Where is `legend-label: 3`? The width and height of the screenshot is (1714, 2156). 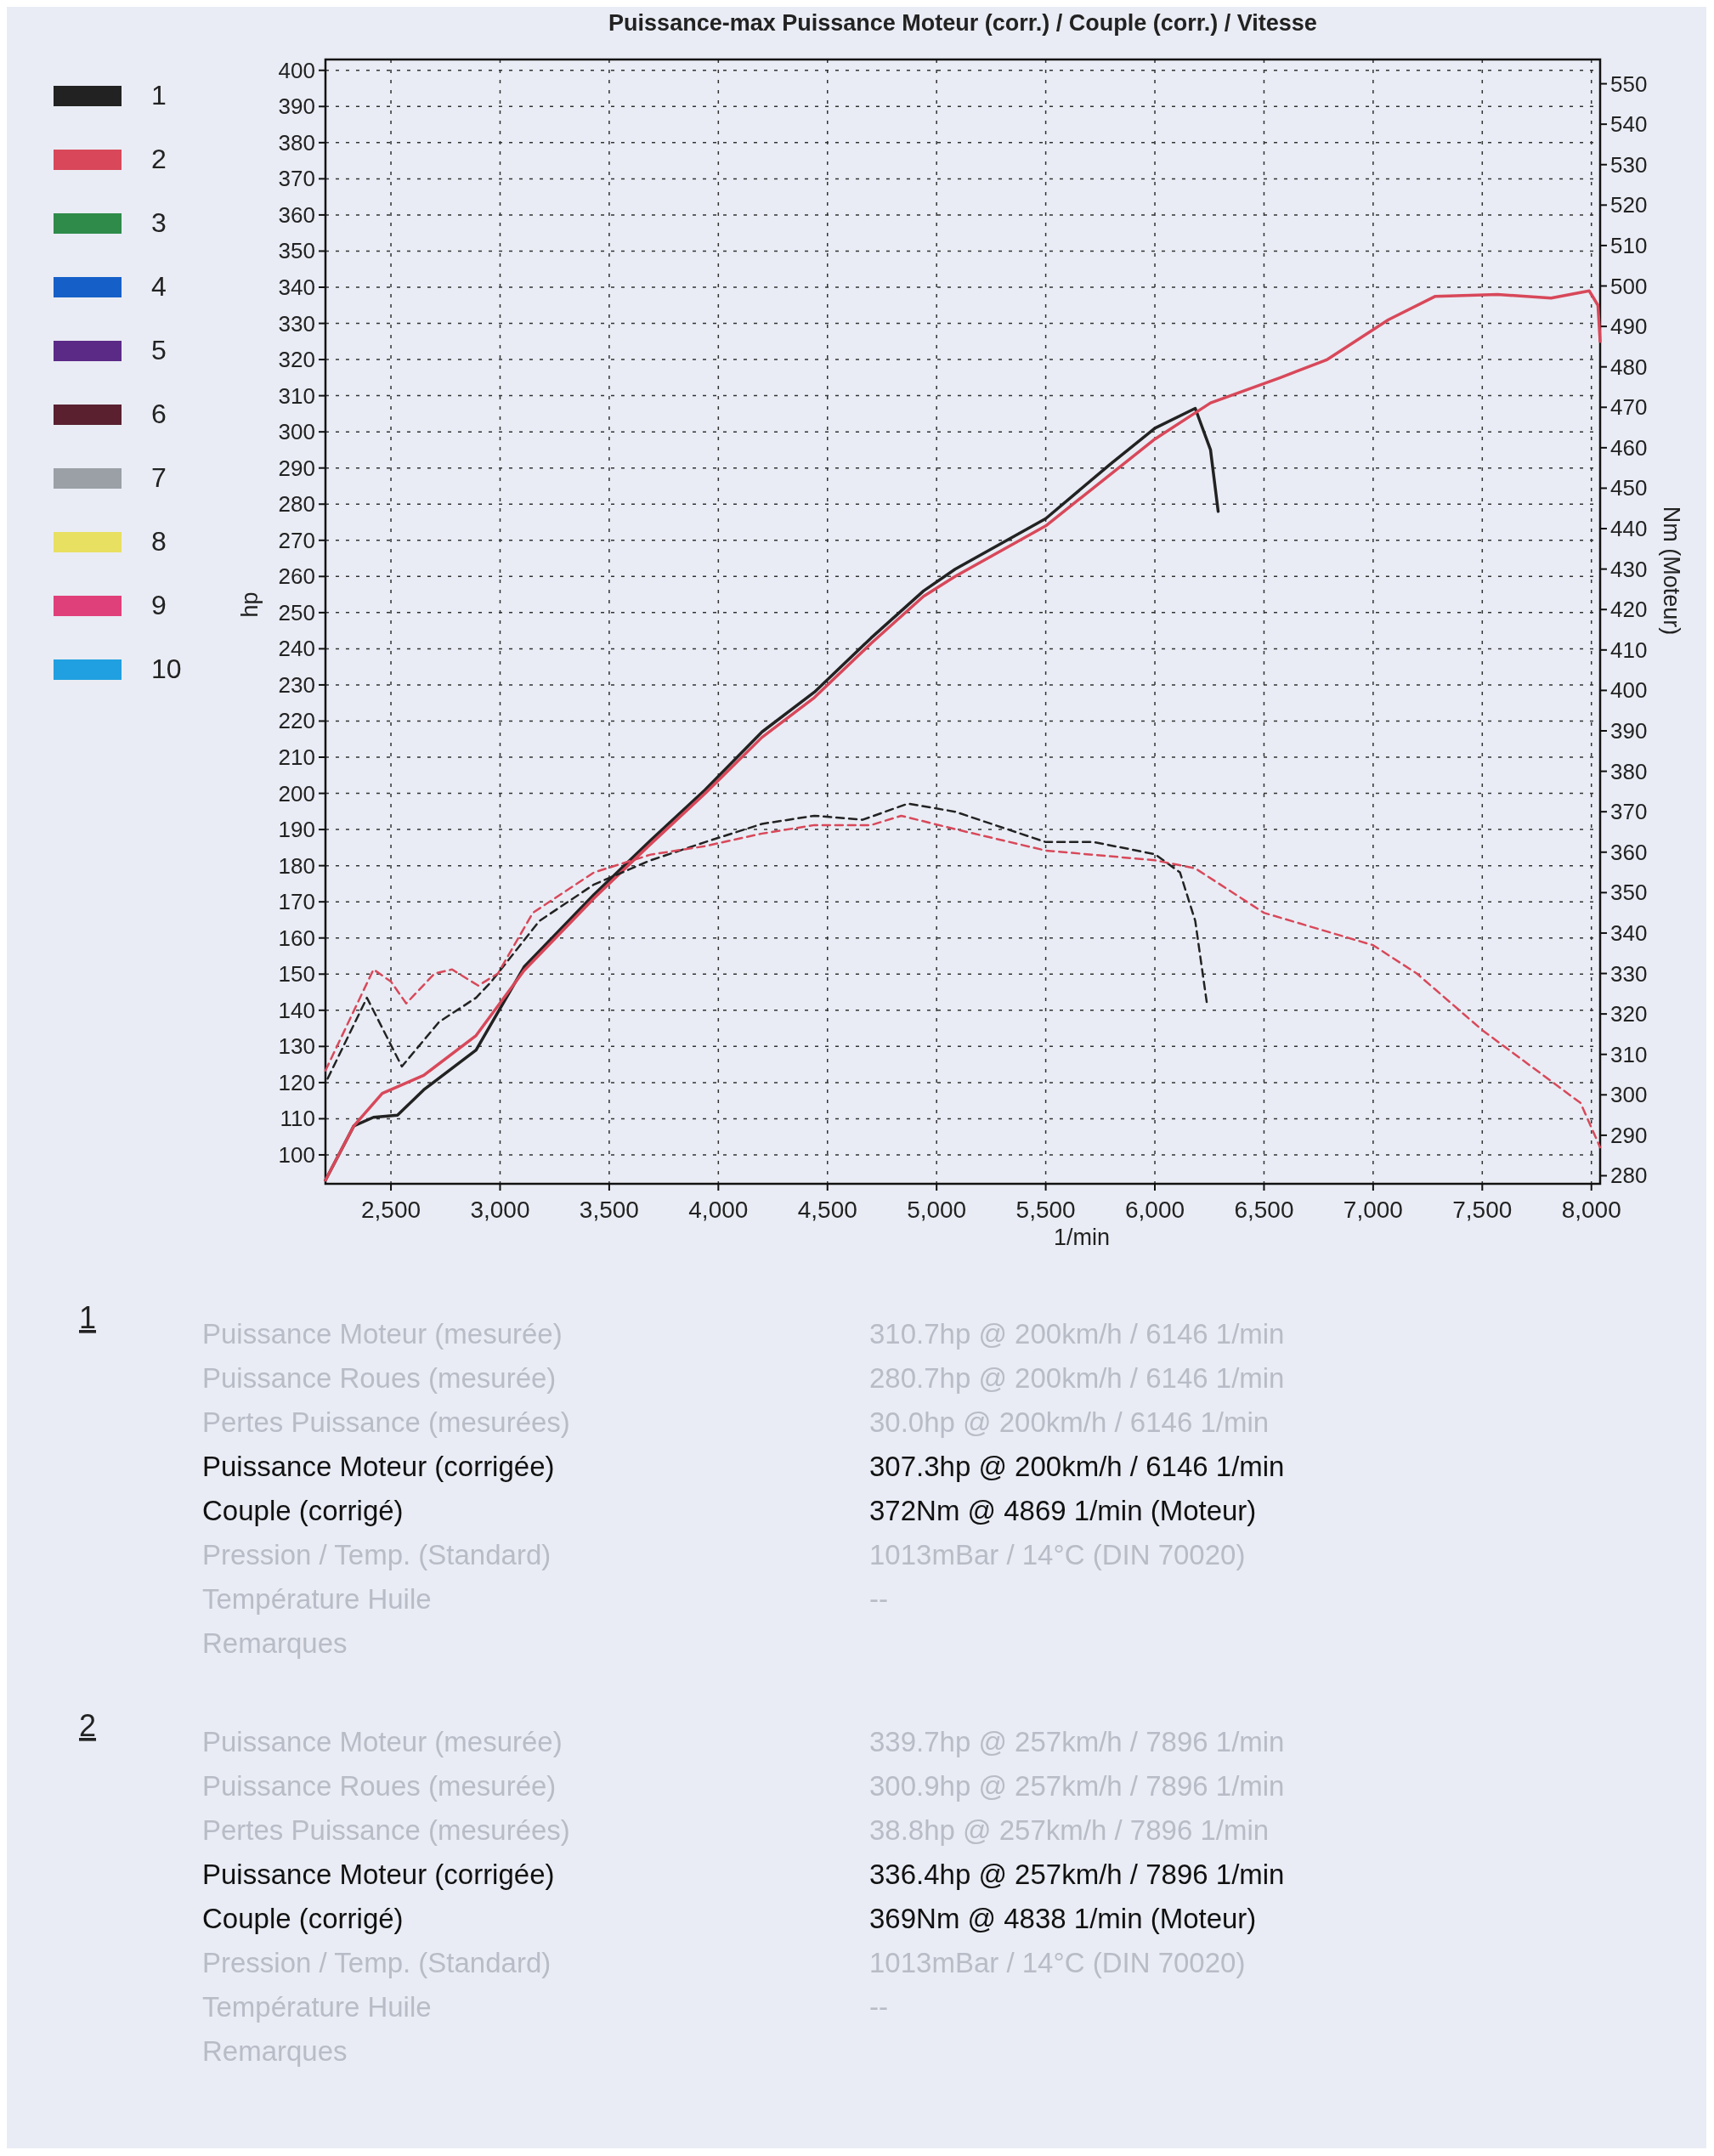 legend-label: 3 is located at coordinates (159, 223).